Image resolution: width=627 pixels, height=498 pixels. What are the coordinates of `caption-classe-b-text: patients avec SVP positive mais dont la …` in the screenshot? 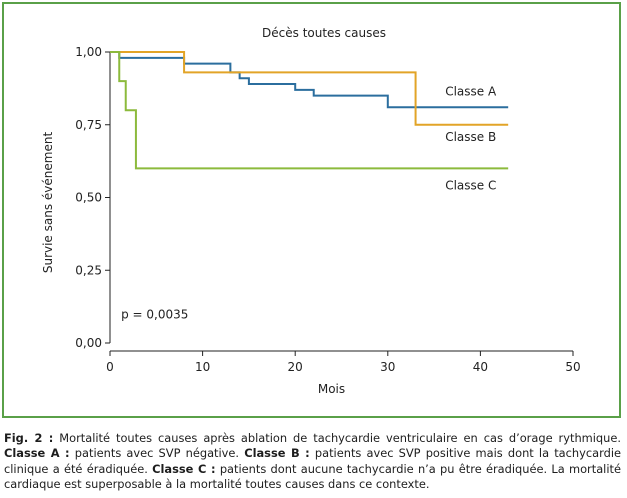 It's located at (313, 461).